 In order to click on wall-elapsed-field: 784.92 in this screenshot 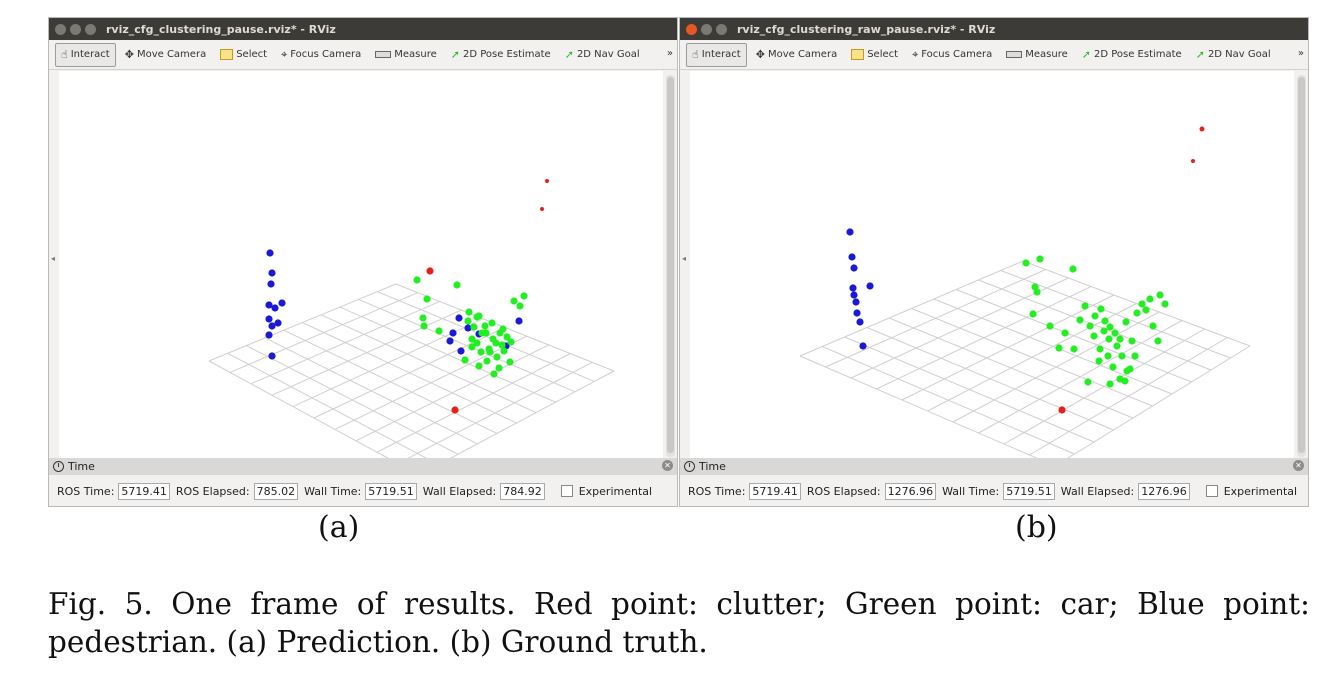, I will do `click(522, 491)`.